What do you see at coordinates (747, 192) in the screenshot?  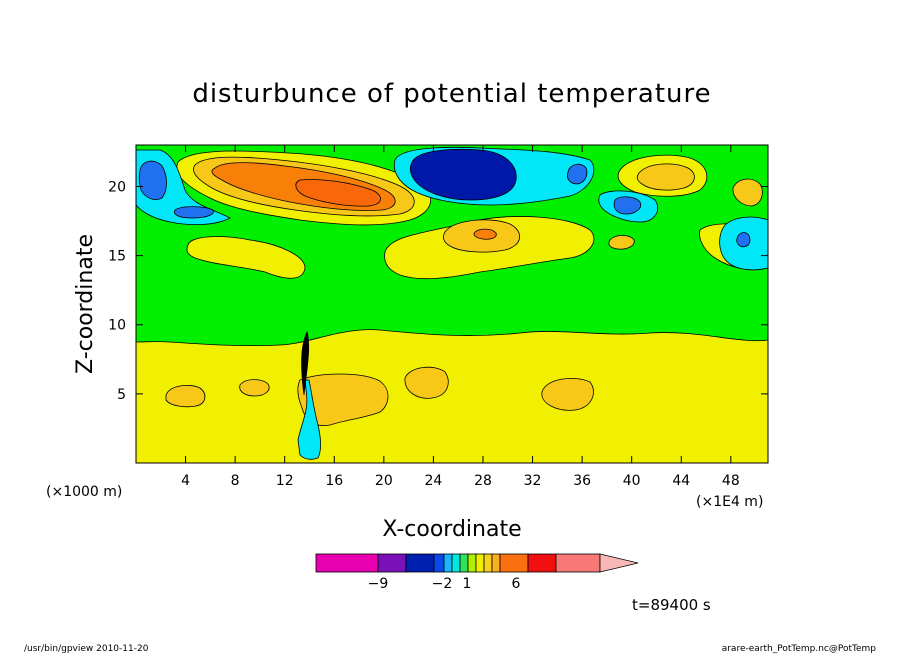 I see `region-right-gold-small` at bounding box center [747, 192].